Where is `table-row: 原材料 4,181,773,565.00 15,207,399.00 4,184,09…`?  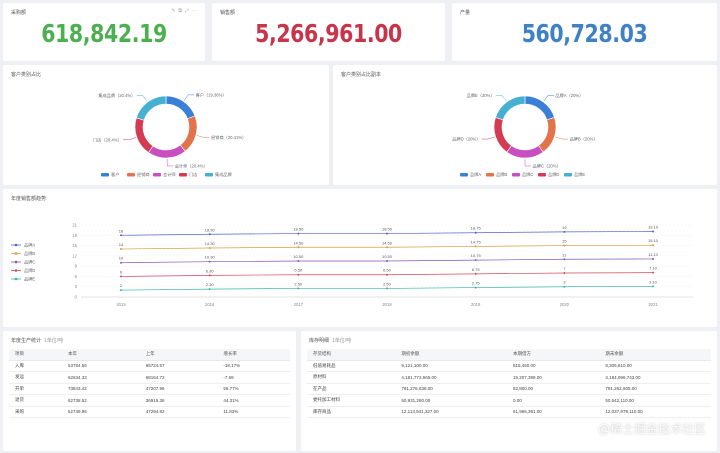 table-row: 原材料 4,181,773,565.00 15,207,399.00 4,184,09… is located at coordinates (509, 377).